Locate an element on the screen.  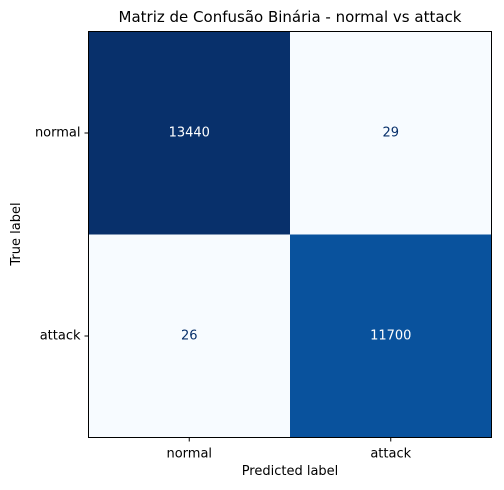
cell-value-label: 29 is located at coordinates (390, 133).